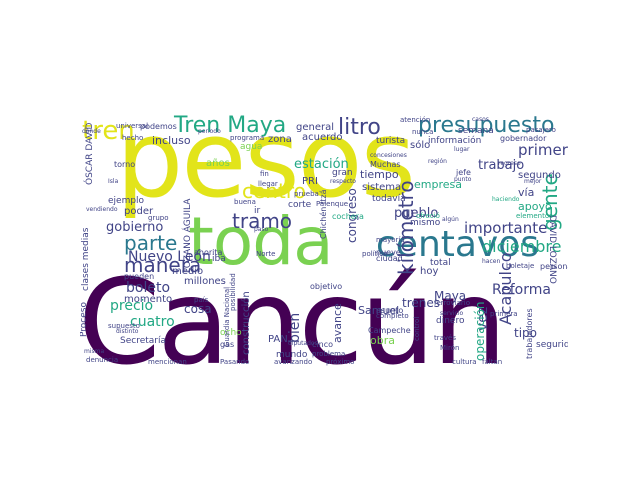  Describe the element at coordinates (389, 199) in the screenshot. I see `cloud-word: todavía` at that location.